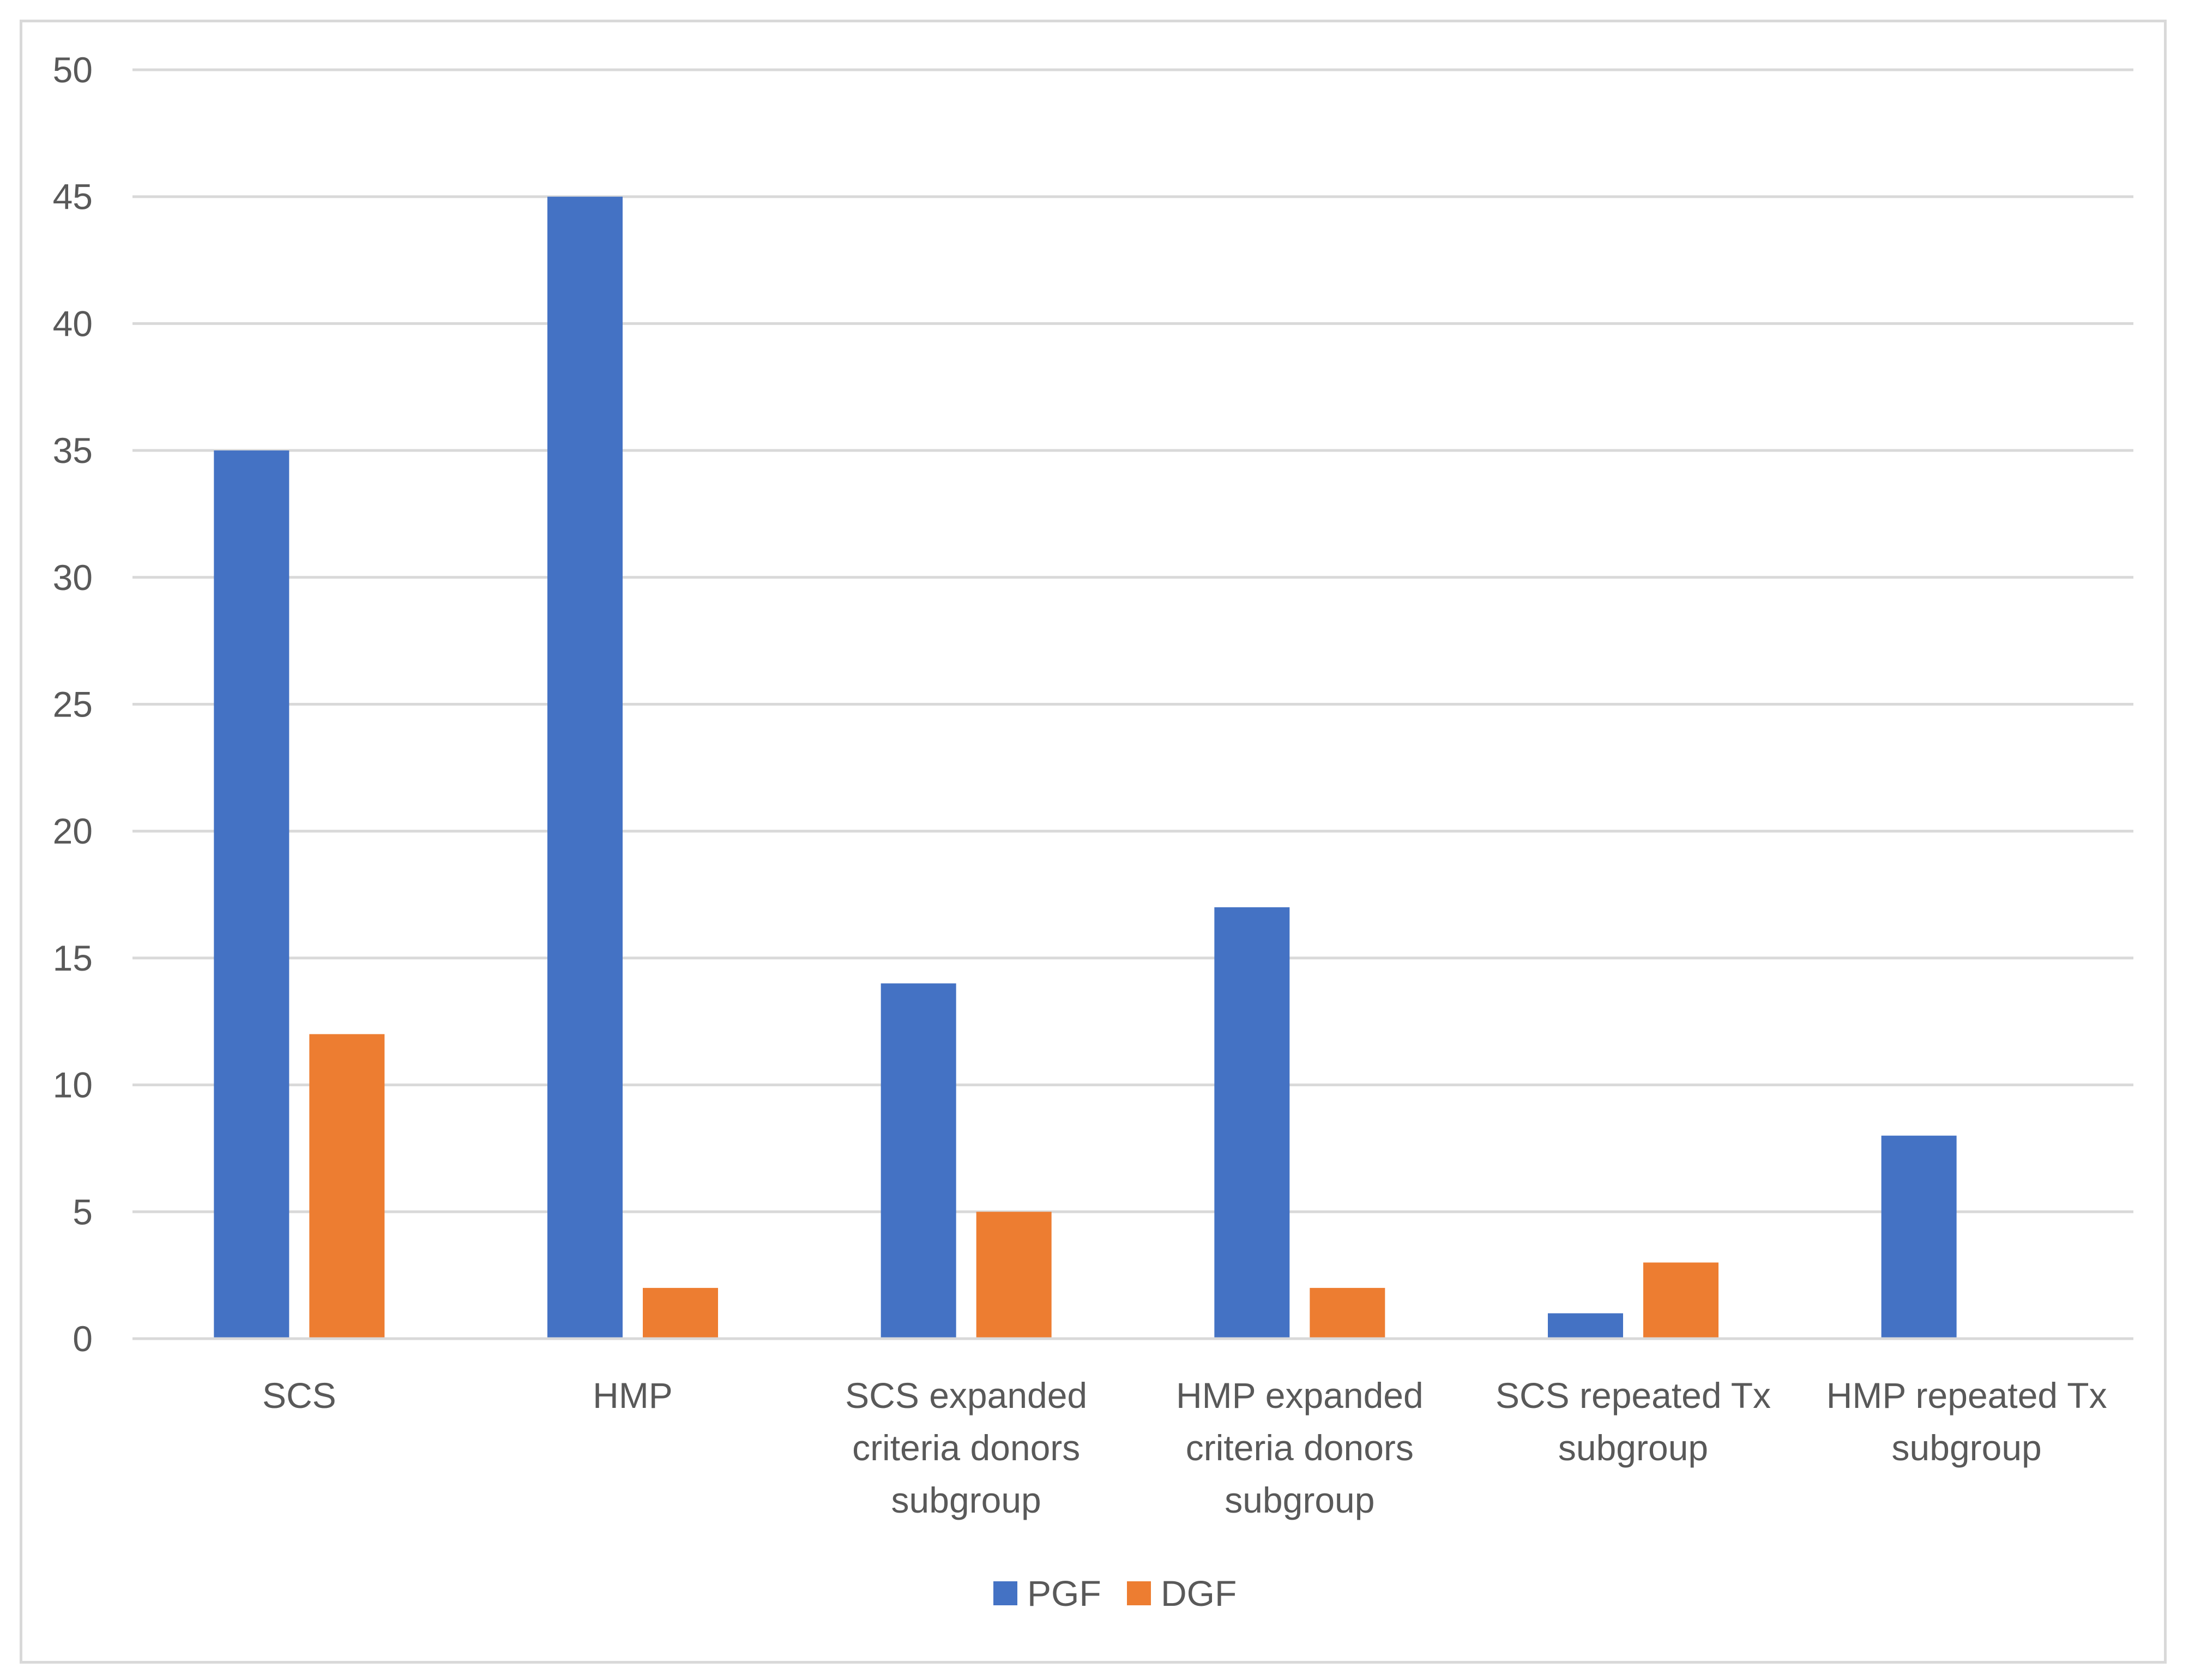 The height and width of the screenshot is (1680, 2201). I want to click on y-tick-label-40: 40, so click(73, 323).